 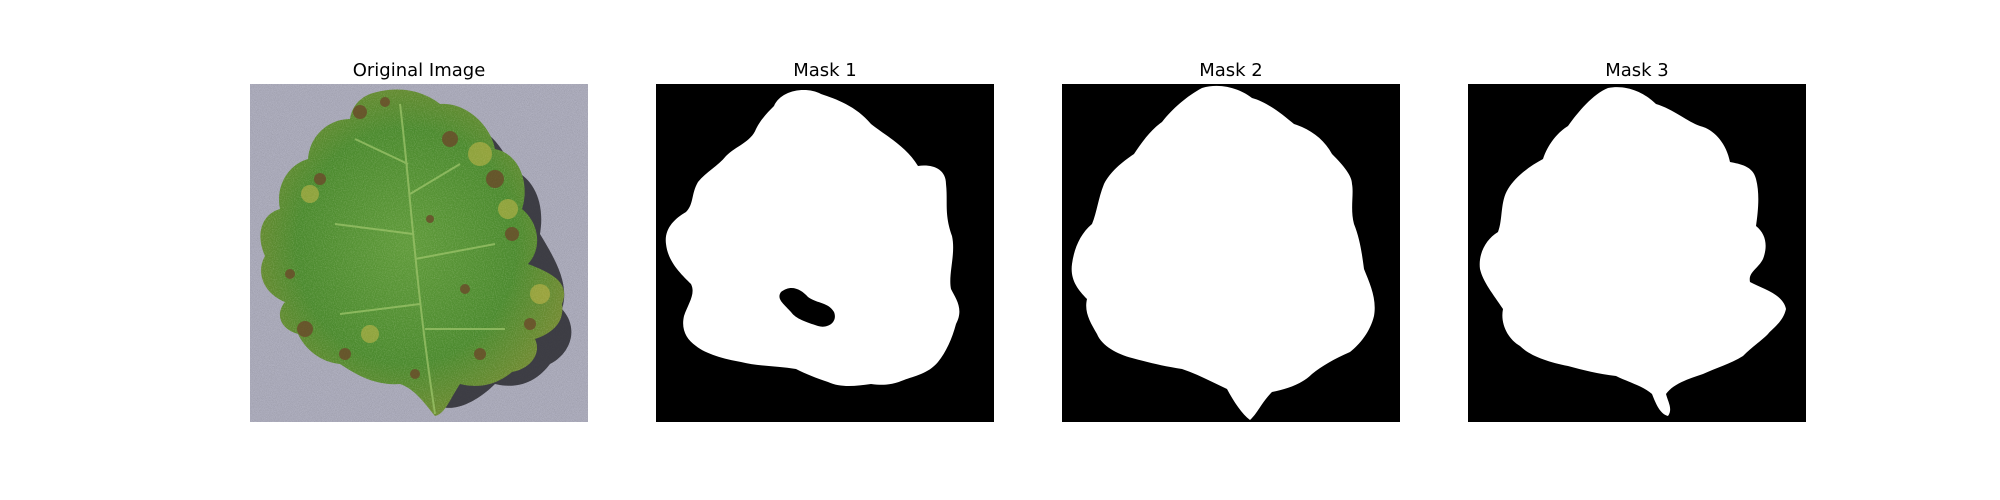 I want to click on mask-2-image, so click(x=1231, y=253).